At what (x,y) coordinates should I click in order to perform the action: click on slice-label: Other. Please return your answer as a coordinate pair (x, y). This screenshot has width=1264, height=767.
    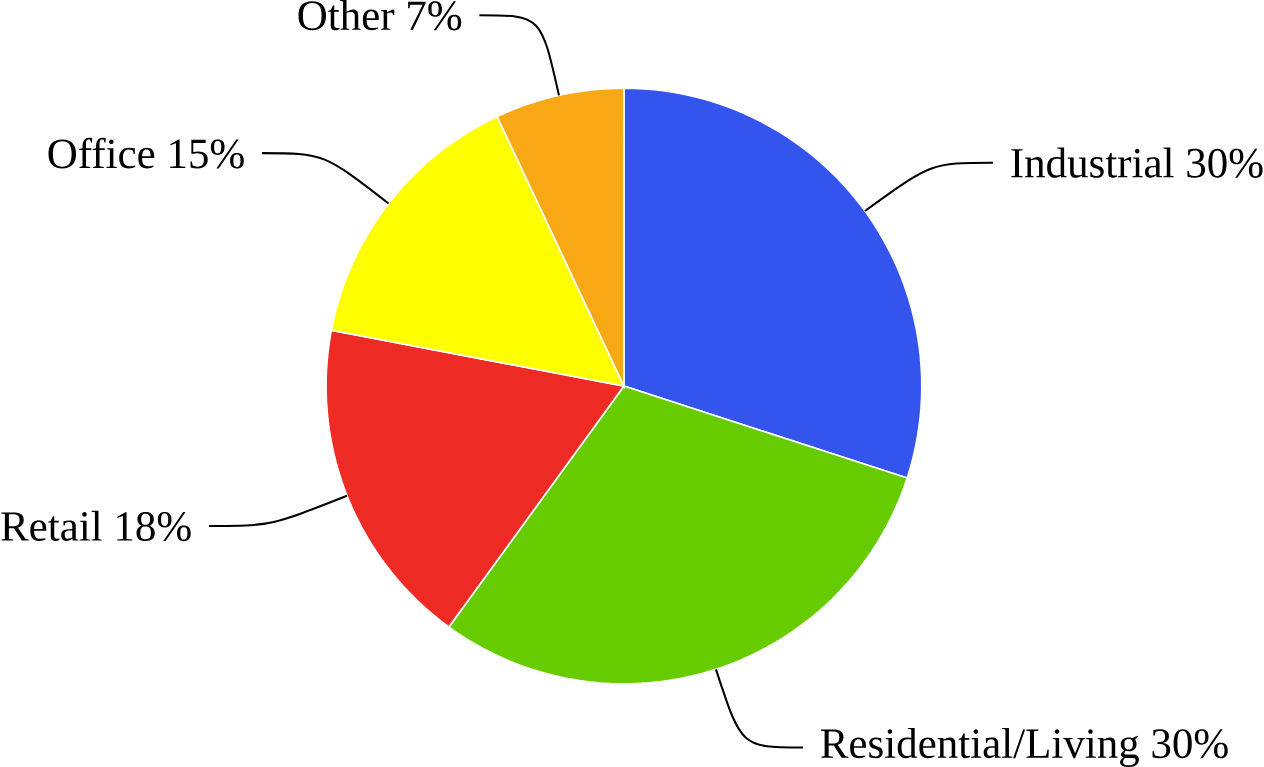
    Looking at the image, I should click on (346, 15).